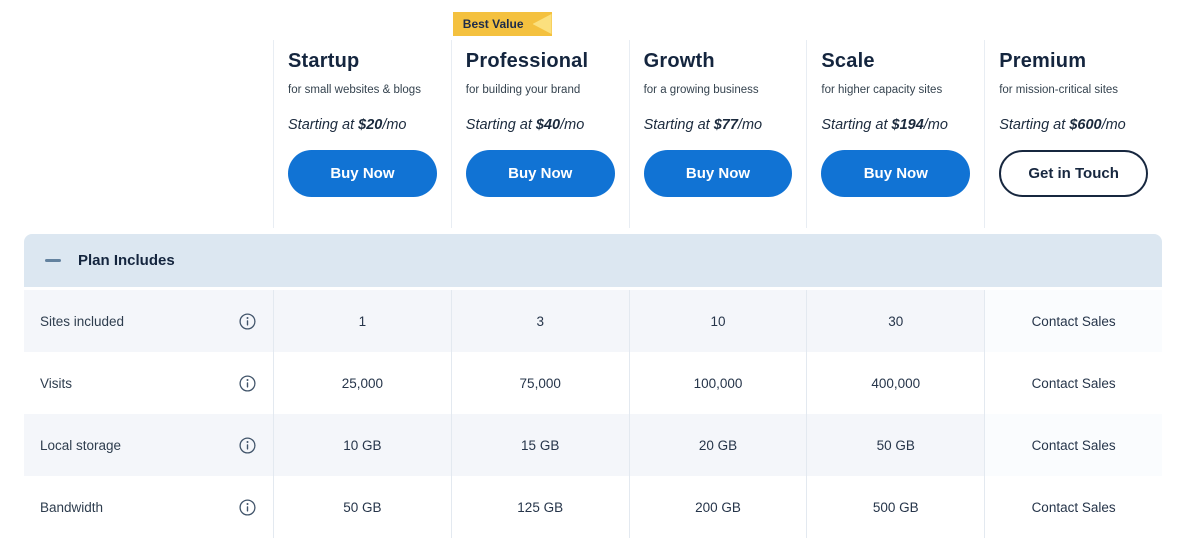  I want to click on best-value-badge: Best Value, so click(502, 24).